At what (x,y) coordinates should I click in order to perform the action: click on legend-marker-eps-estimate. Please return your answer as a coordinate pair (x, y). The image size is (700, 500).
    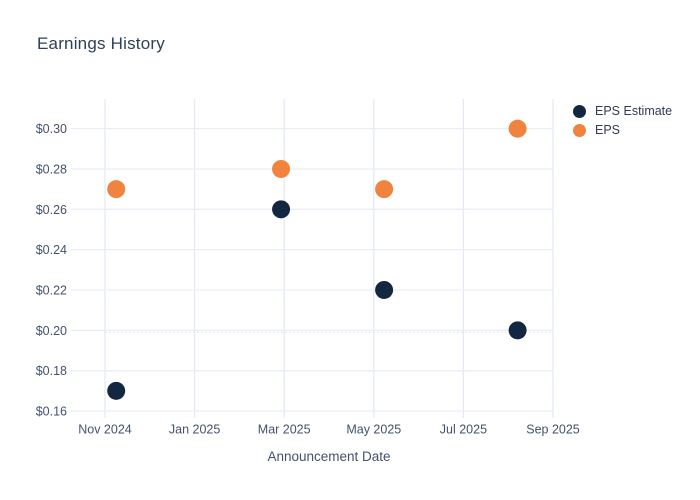
    Looking at the image, I should click on (579, 111).